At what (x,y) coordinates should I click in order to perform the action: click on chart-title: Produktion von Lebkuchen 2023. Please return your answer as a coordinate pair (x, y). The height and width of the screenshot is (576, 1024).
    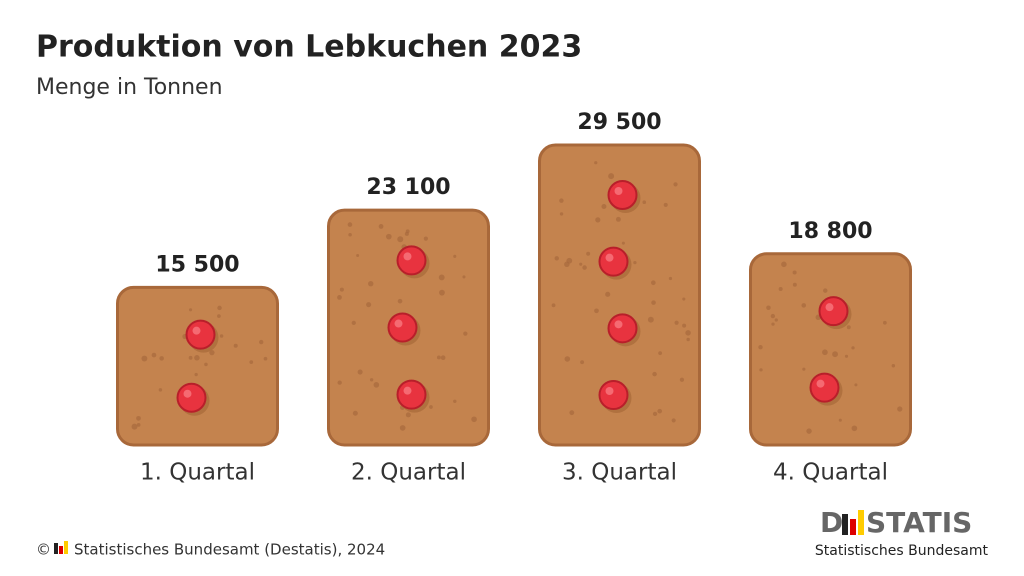
    Looking at the image, I should click on (309, 47).